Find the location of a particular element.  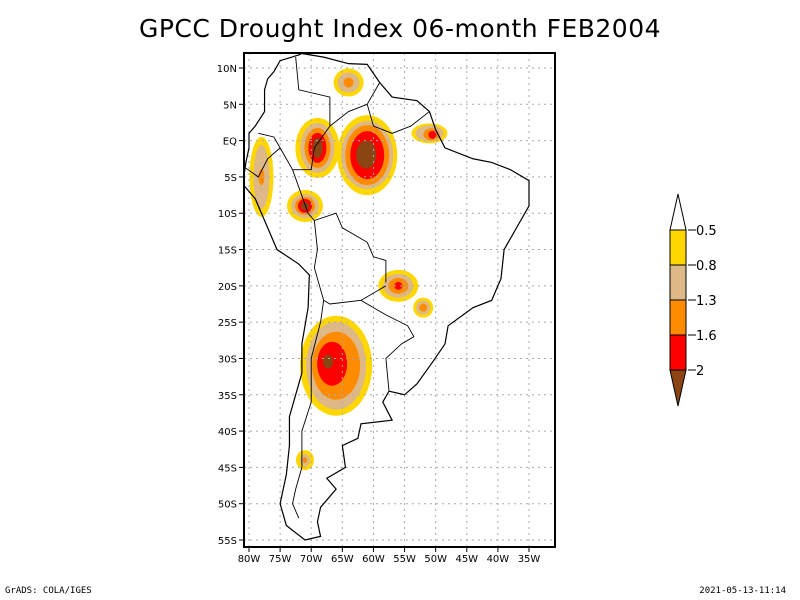

y-axis: 10N 5N EQ 5S 10S 15S 20S 25S 30S 35S 40S 45S 50S 55S is located at coordinates (230, 305).